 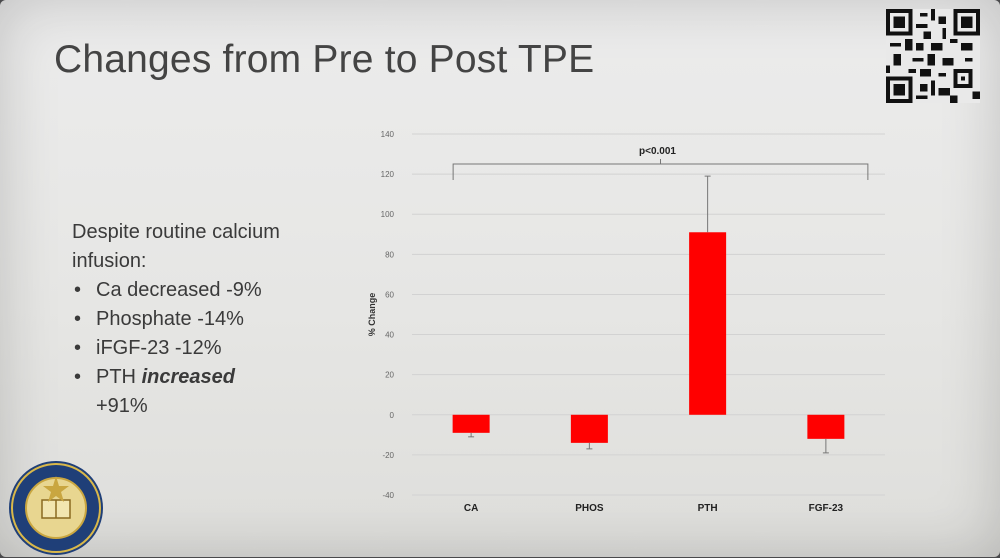 What do you see at coordinates (179, 290) in the screenshot?
I see `bullet-text: Ca decreased -9%` at bounding box center [179, 290].